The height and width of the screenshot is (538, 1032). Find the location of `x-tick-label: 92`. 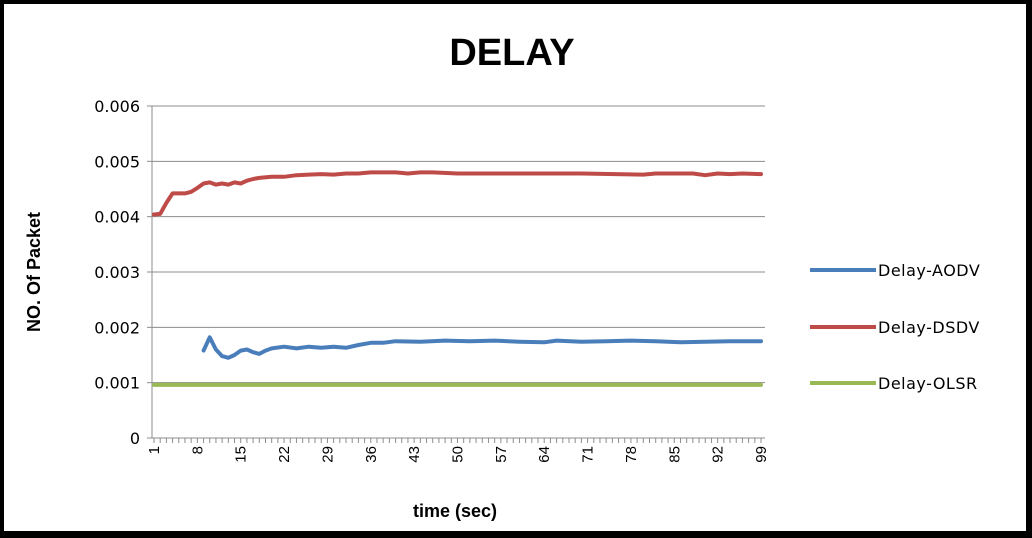

x-tick-label: 92 is located at coordinates (718, 454).